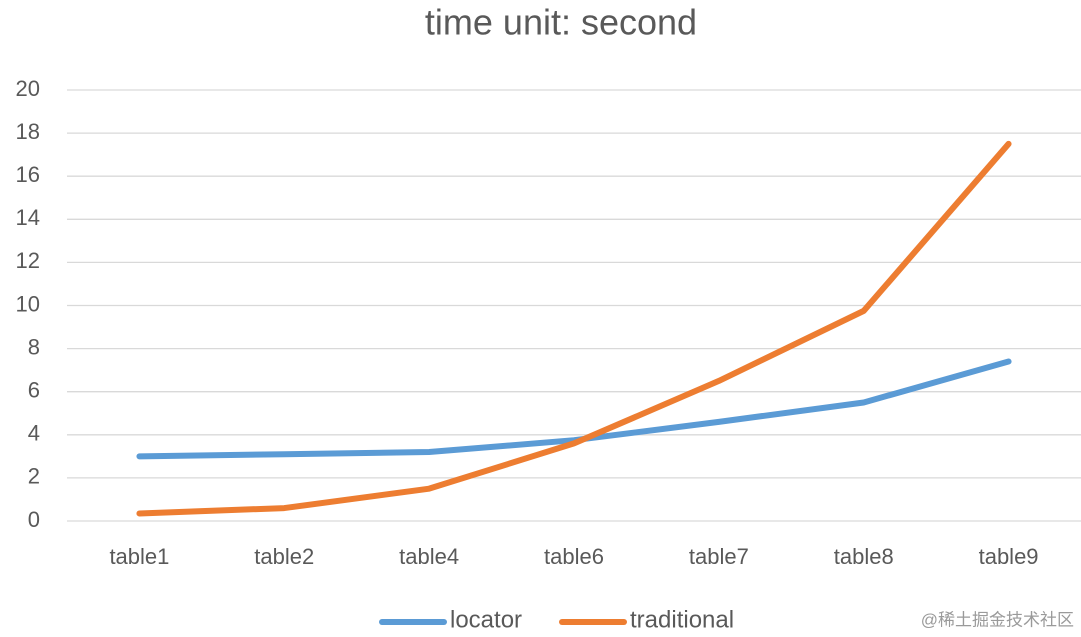 The image size is (1081, 637). What do you see at coordinates (139, 556) in the screenshot?
I see `x-tick-label: table1` at bounding box center [139, 556].